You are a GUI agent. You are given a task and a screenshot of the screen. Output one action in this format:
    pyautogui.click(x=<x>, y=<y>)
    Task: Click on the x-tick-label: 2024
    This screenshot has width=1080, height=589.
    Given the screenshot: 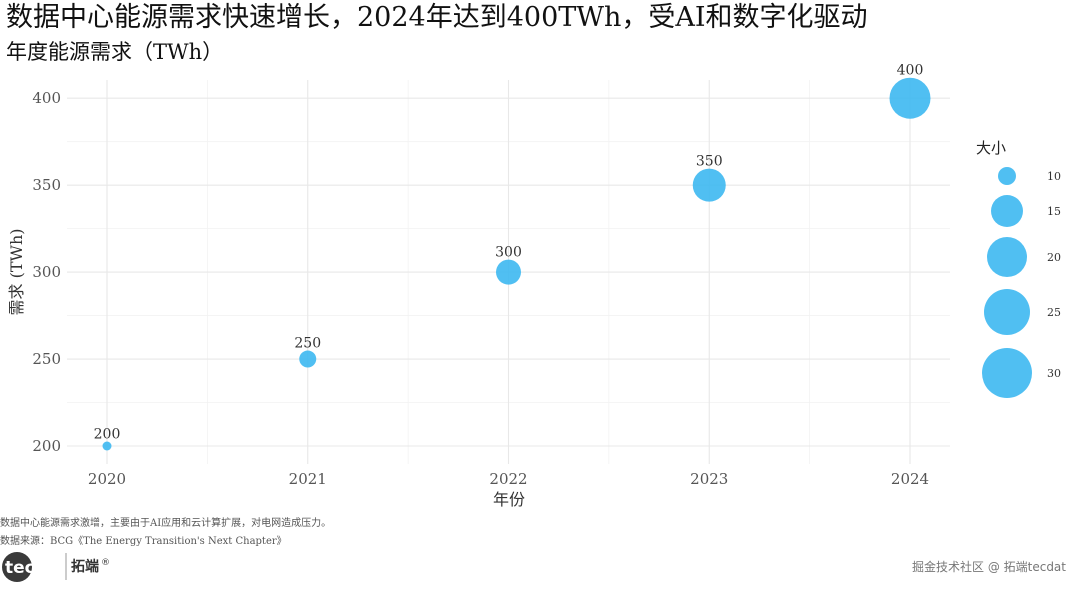 What is the action you would take?
    pyautogui.click(x=910, y=479)
    